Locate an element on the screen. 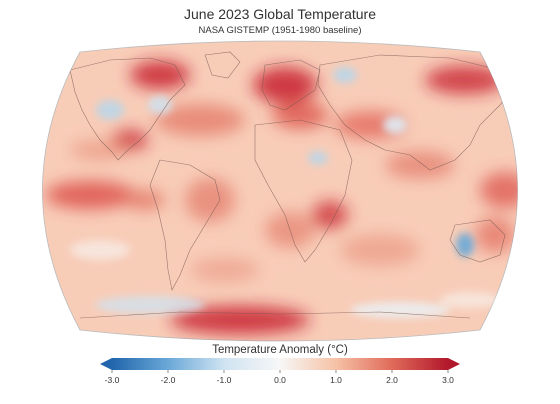  colorbar-tick-label: 1.0 is located at coordinates (336, 380).